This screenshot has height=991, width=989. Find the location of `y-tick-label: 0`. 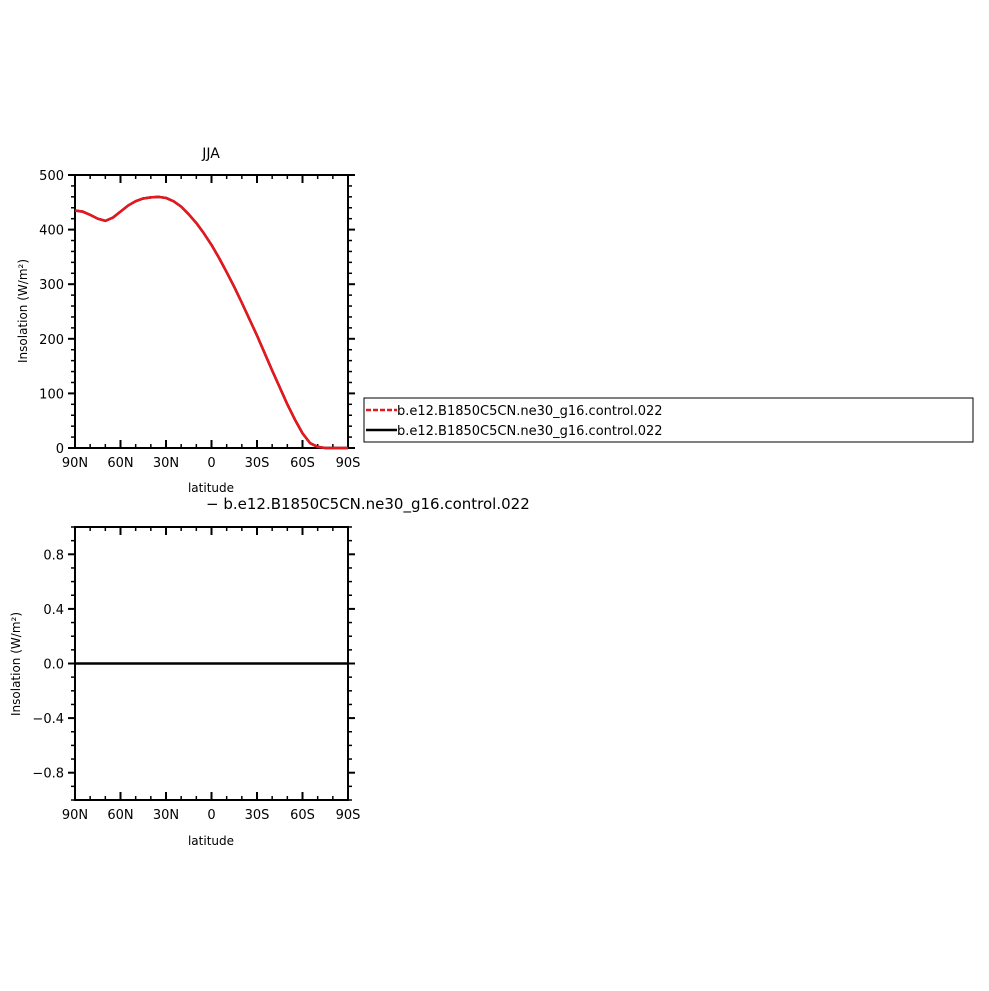

y-tick-label: 0 is located at coordinates (60, 449).